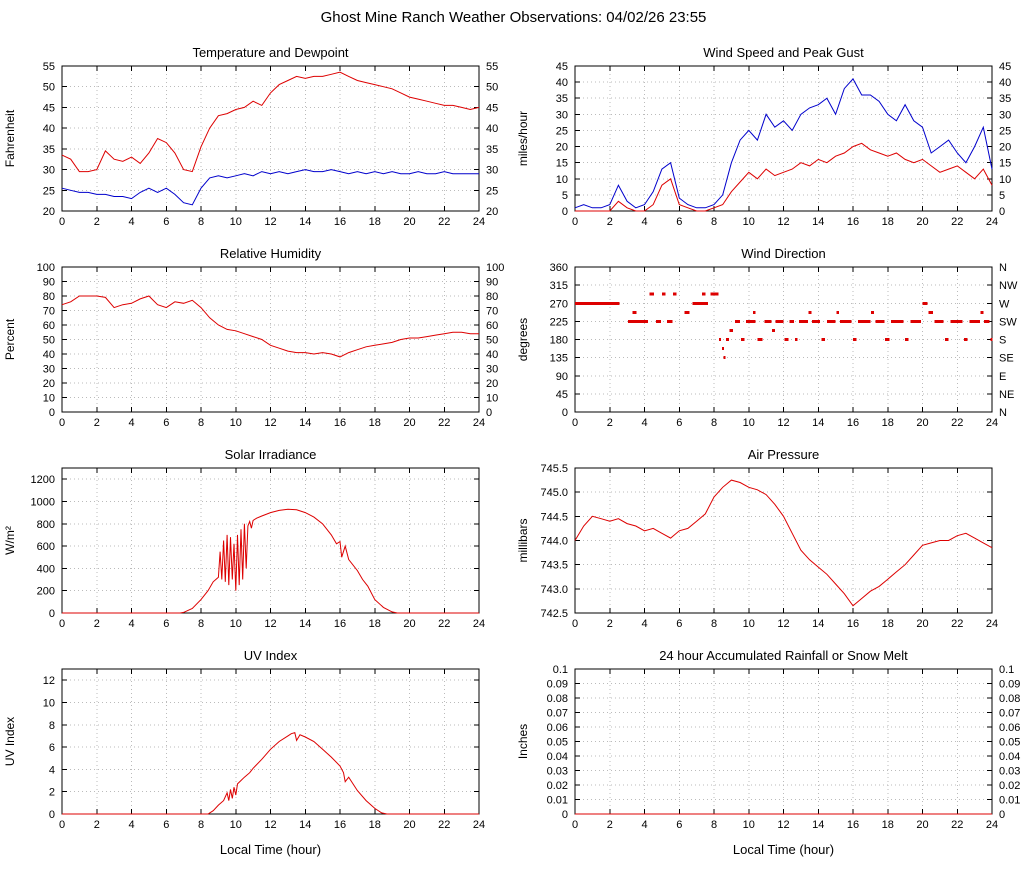 The height and width of the screenshot is (878, 1027). What do you see at coordinates (49, 297) in the screenshot?
I see `svg-text: 80` at bounding box center [49, 297].